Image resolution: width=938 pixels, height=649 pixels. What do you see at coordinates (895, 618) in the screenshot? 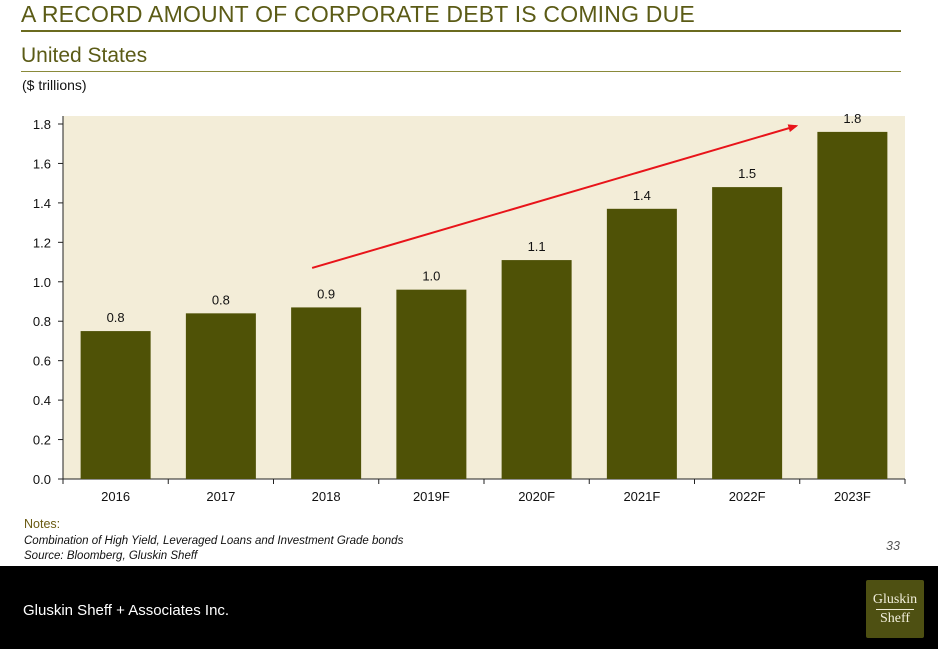
I see `logo-text-bottom: Sheff` at bounding box center [895, 618].